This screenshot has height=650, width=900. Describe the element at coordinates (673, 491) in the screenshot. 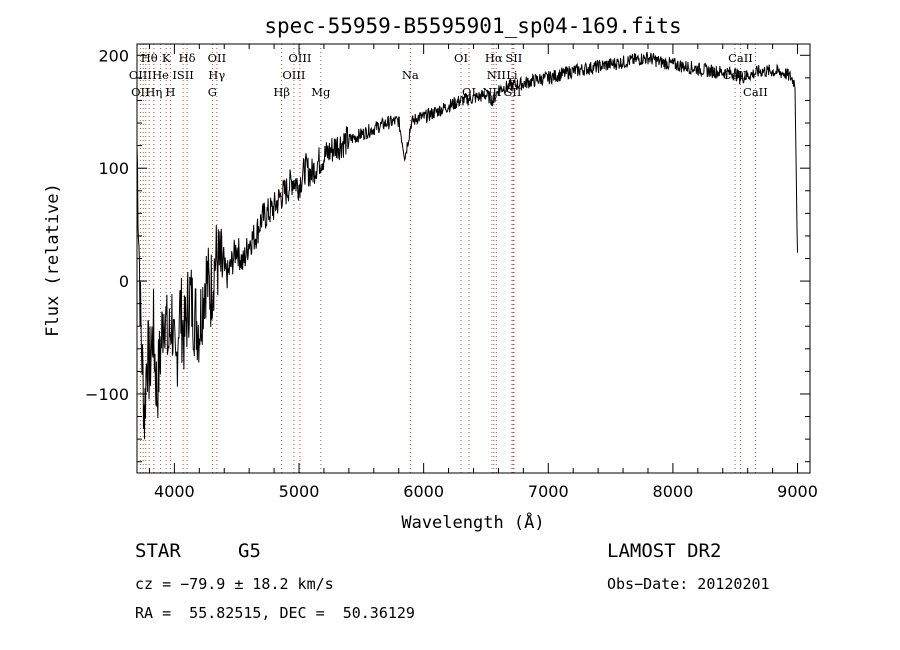

I see `x-tick-label: 8000` at that location.